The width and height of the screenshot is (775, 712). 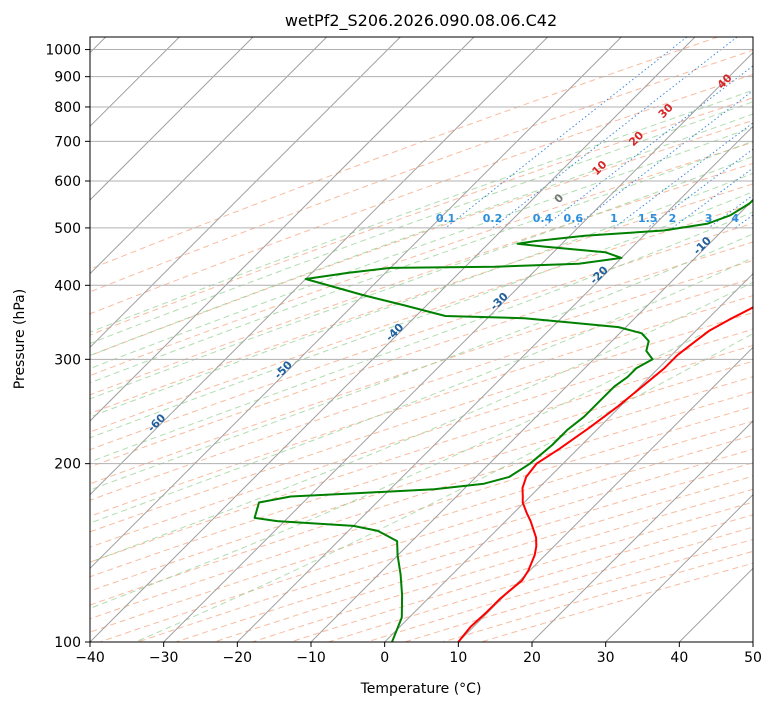 I want to click on x-tick-label: 30, so click(x=606, y=658).